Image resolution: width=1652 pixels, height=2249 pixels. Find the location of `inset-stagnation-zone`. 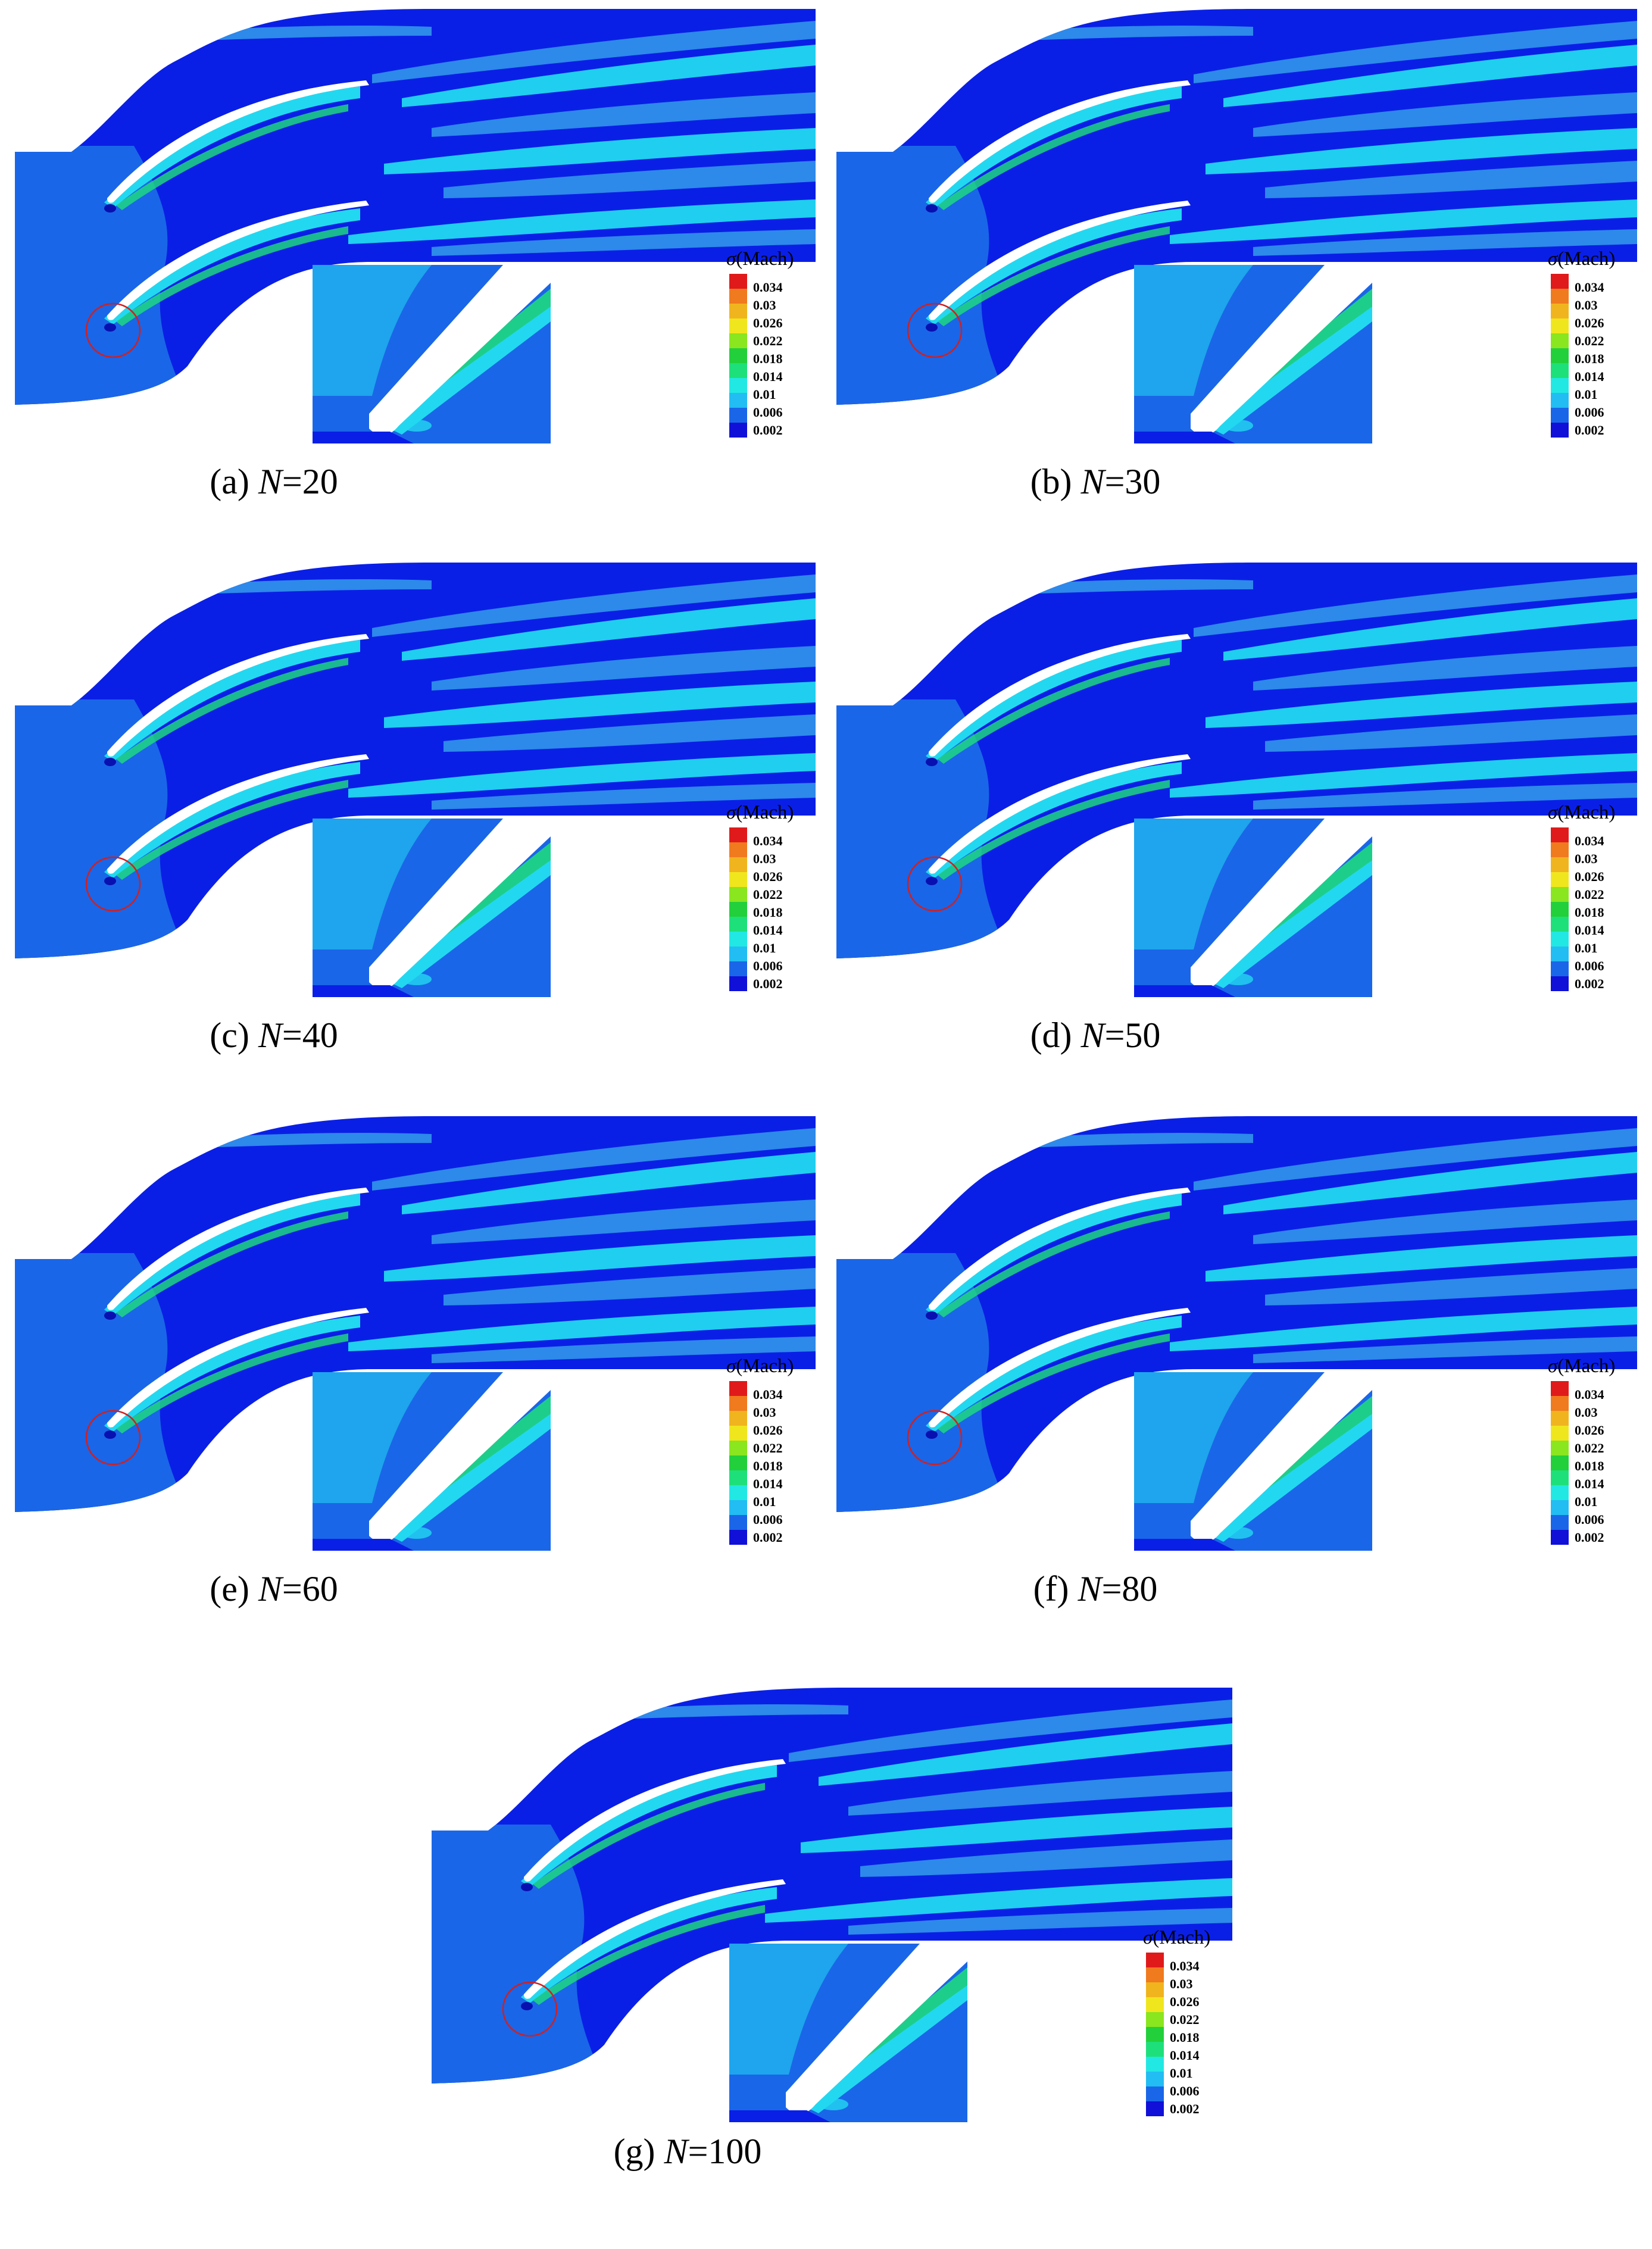

inset-stagnation-zone is located at coordinates (1193, 1437).